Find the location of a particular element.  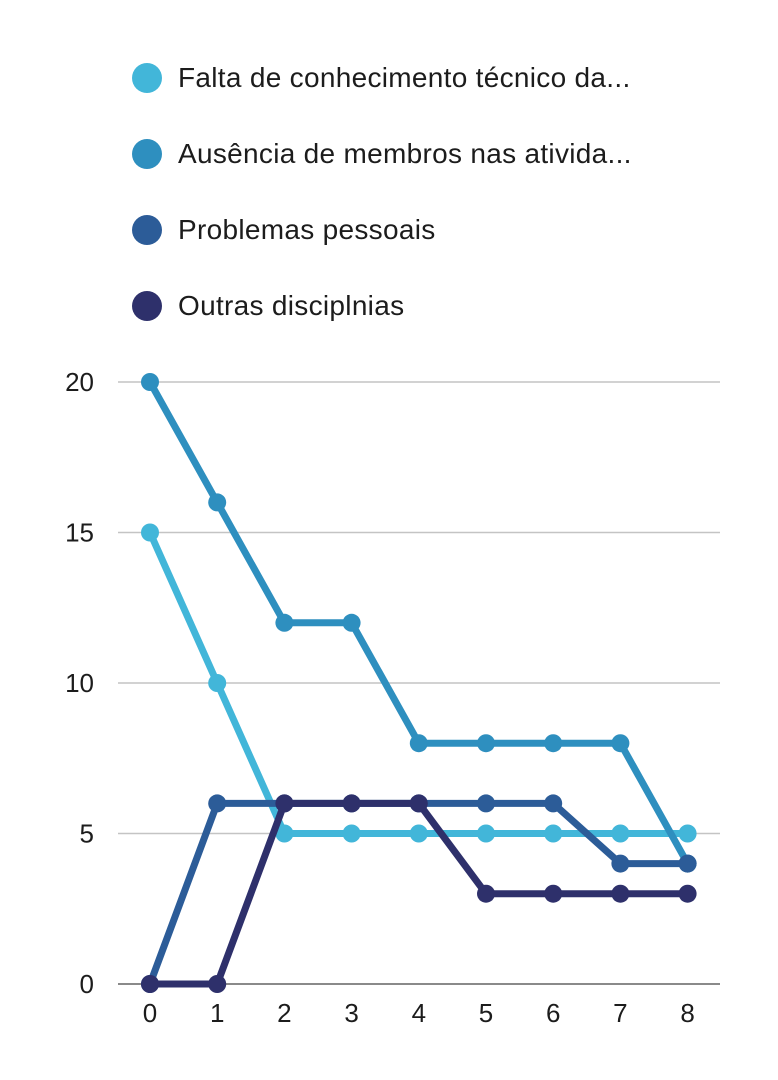

x-tick-label: 6 is located at coordinates (553, 1013).